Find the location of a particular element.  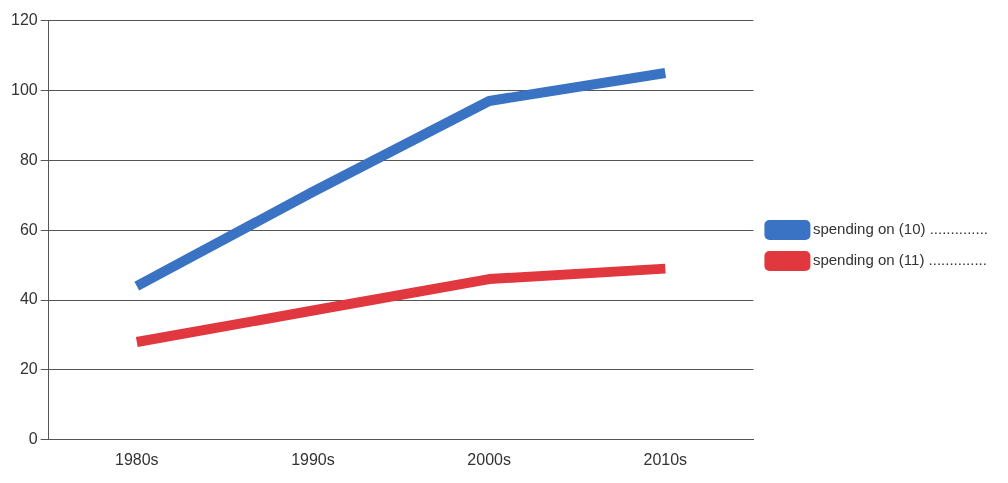

x-tick-label: 1990s is located at coordinates (313, 459).